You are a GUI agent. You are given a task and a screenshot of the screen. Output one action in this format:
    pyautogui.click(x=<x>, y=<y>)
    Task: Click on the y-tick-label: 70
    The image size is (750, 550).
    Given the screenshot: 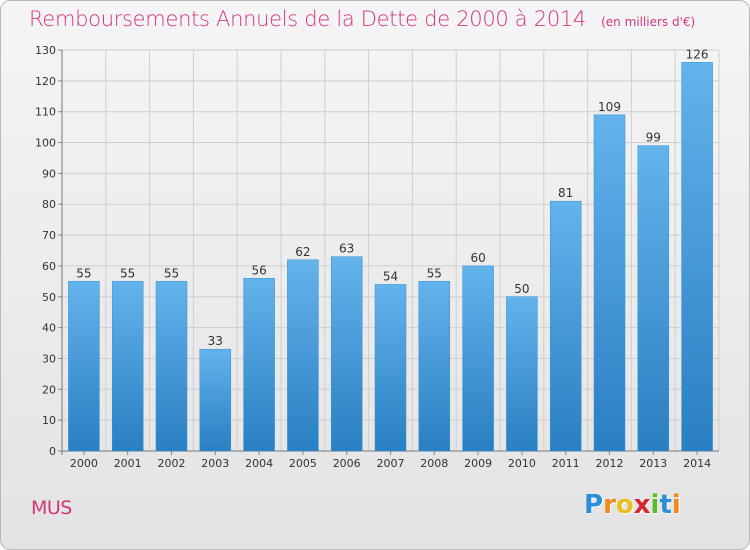 What is the action you would take?
    pyautogui.click(x=49, y=235)
    